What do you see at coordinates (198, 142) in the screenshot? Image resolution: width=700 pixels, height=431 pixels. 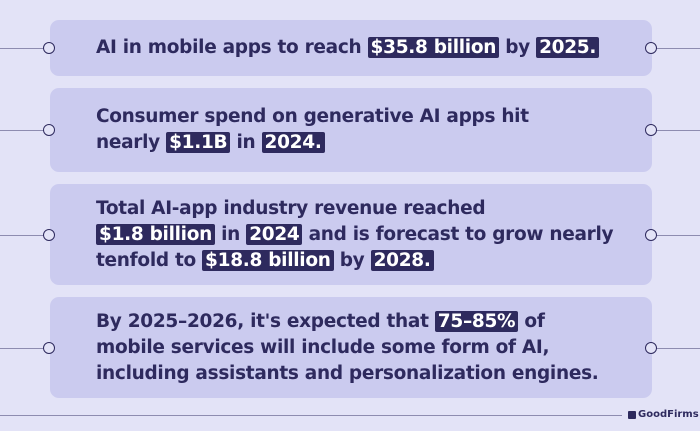 I see `highlighted-stat: $1.1B` at bounding box center [198, 142].